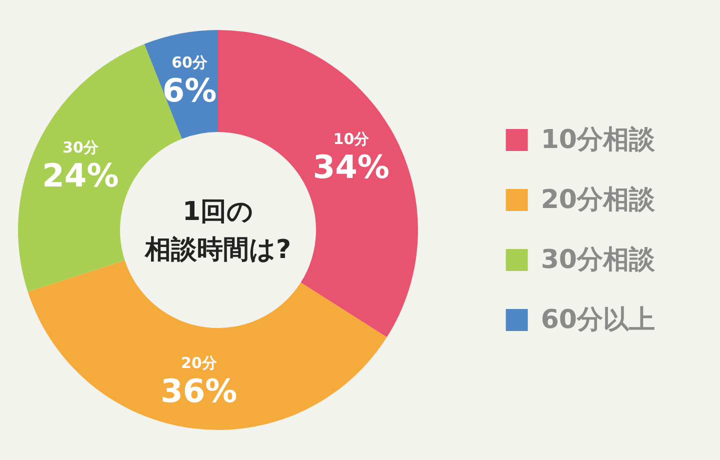 Image resolution: width=720 pixels, height=460 pixels. What do you see at coordinates (351, 158) in the screenshot?
I see `data-label: 10分 34%` at bounding box center [351, 158].